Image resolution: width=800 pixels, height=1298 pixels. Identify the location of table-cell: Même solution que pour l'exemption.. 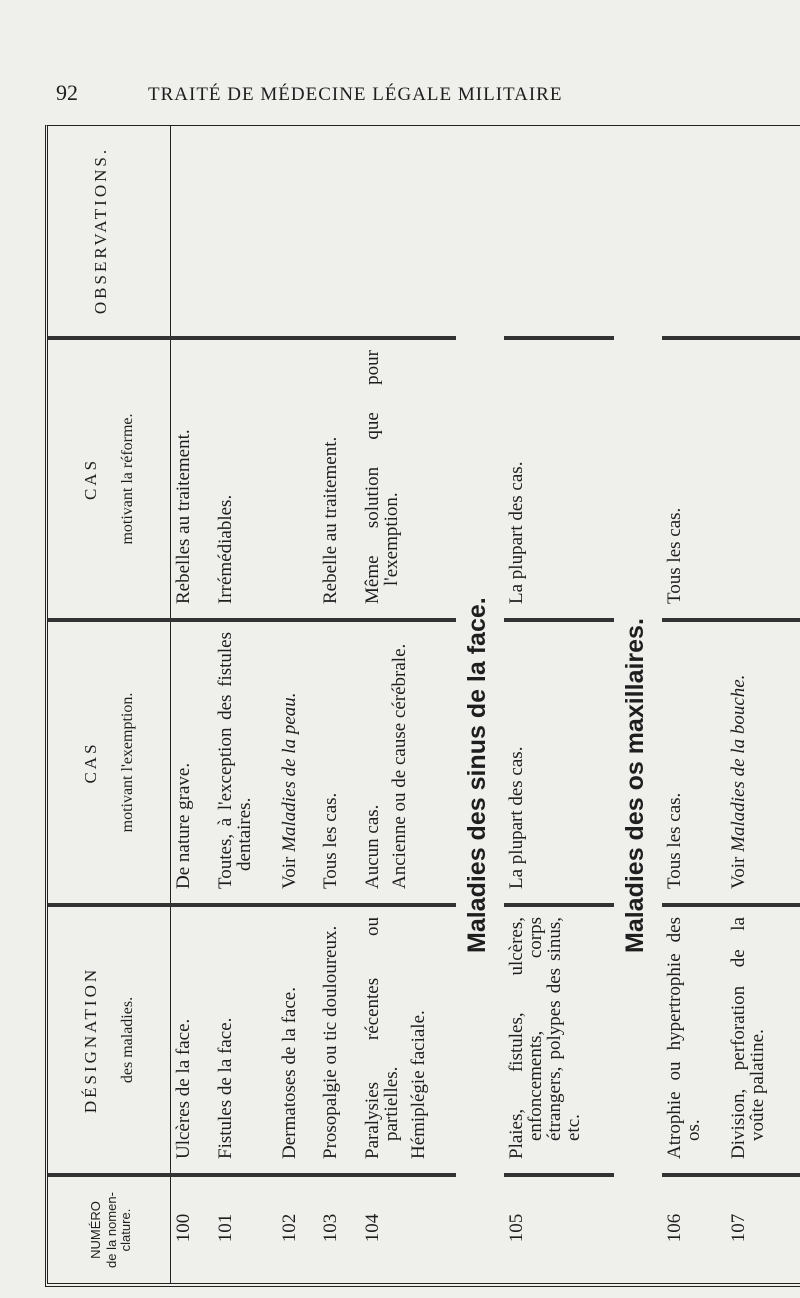
(407, 479).